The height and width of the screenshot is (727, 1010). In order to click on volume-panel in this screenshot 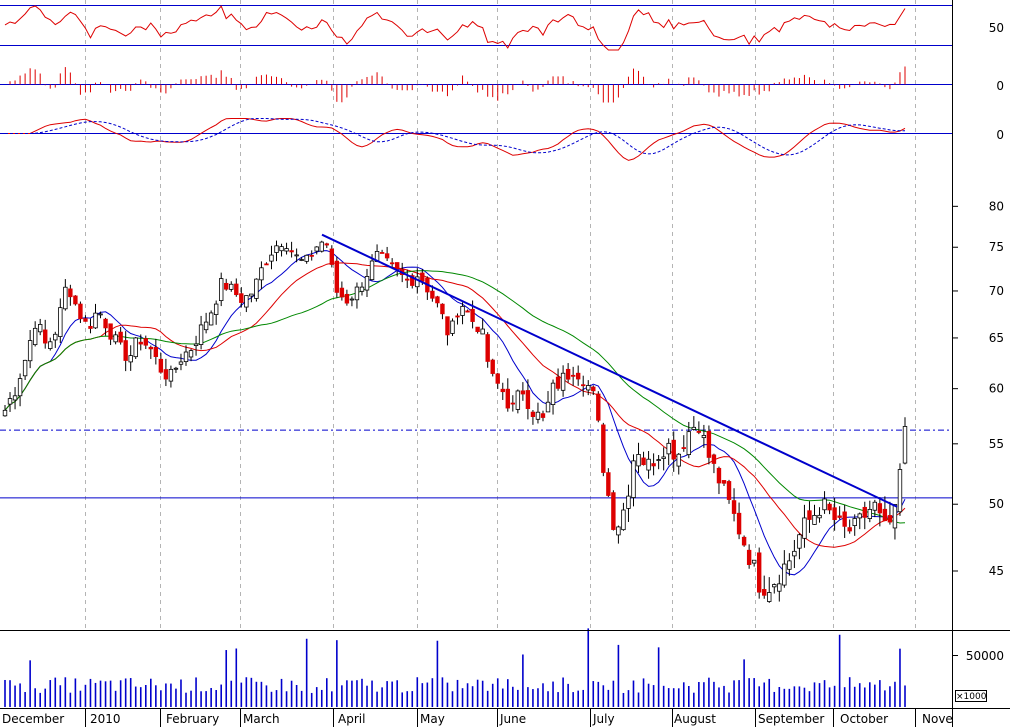, I will do `click(455, 667)`.